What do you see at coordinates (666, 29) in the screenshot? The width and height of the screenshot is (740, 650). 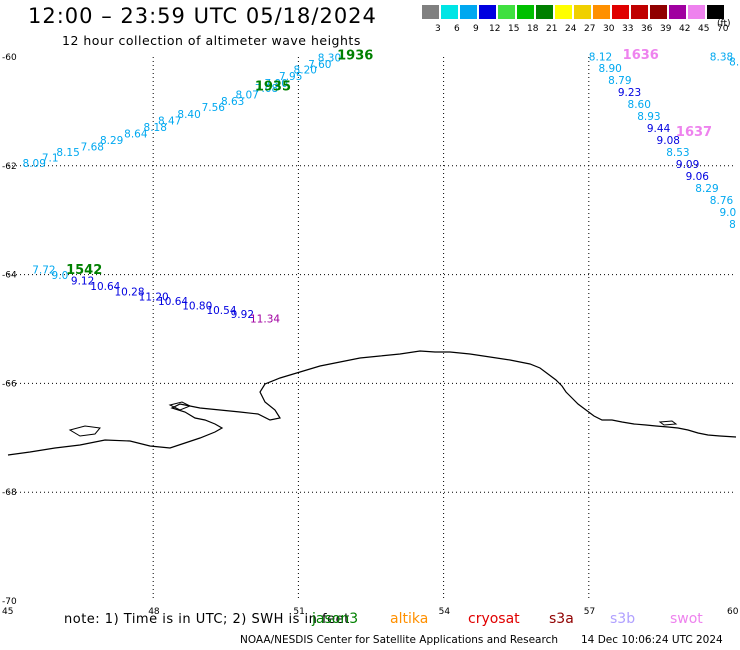 I see `colorbar-tick-label: 39` at bounding box center [666, 29].